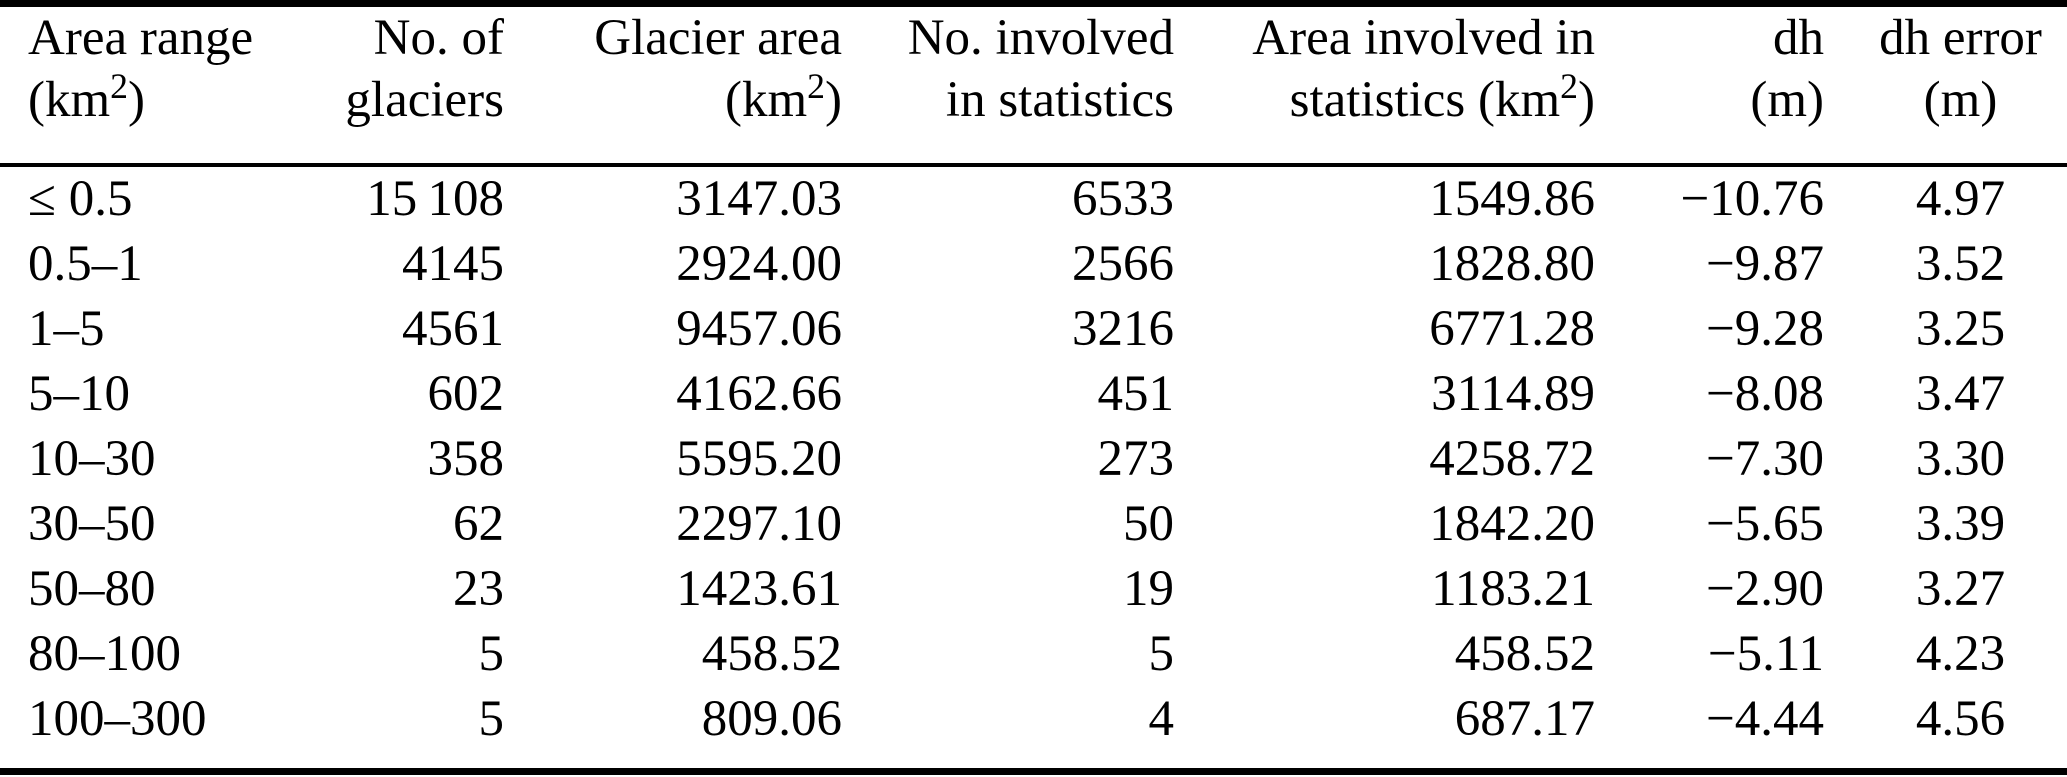 The image size is (2067, 777). I want to click on cell-count-in-statistics: 273, so click(1136, 459).